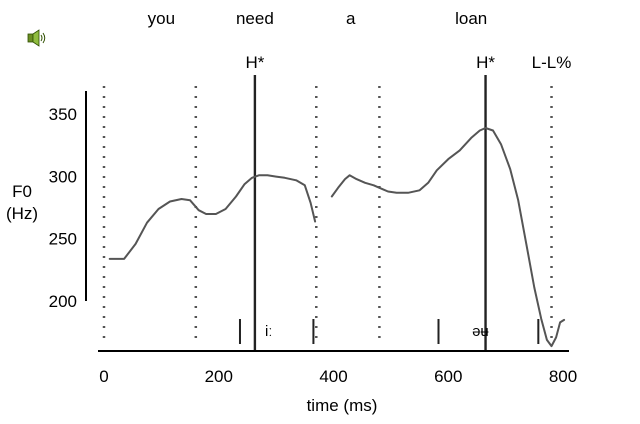 The width and height of the screenshot is (640, 424). What do you see at coordinates (36, 38) in the screenshot?
I see `speaker-icon` at bounding box center [36, 38].